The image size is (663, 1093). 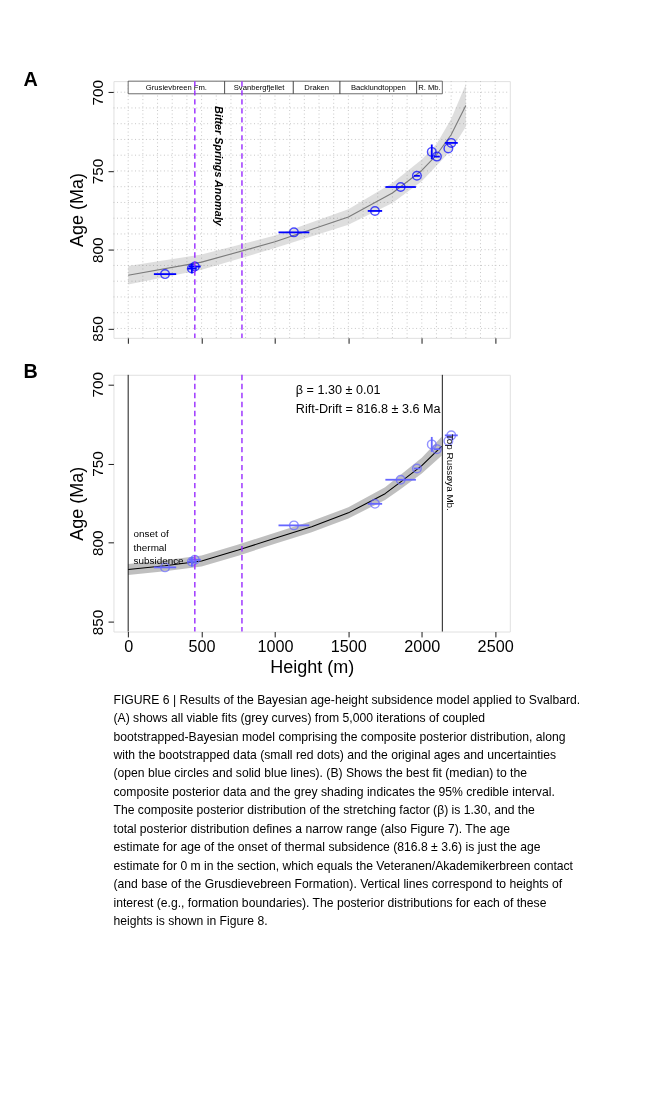 I want to click on ref-line-label: Top Russøya Mb., so click(x=450, y=472).